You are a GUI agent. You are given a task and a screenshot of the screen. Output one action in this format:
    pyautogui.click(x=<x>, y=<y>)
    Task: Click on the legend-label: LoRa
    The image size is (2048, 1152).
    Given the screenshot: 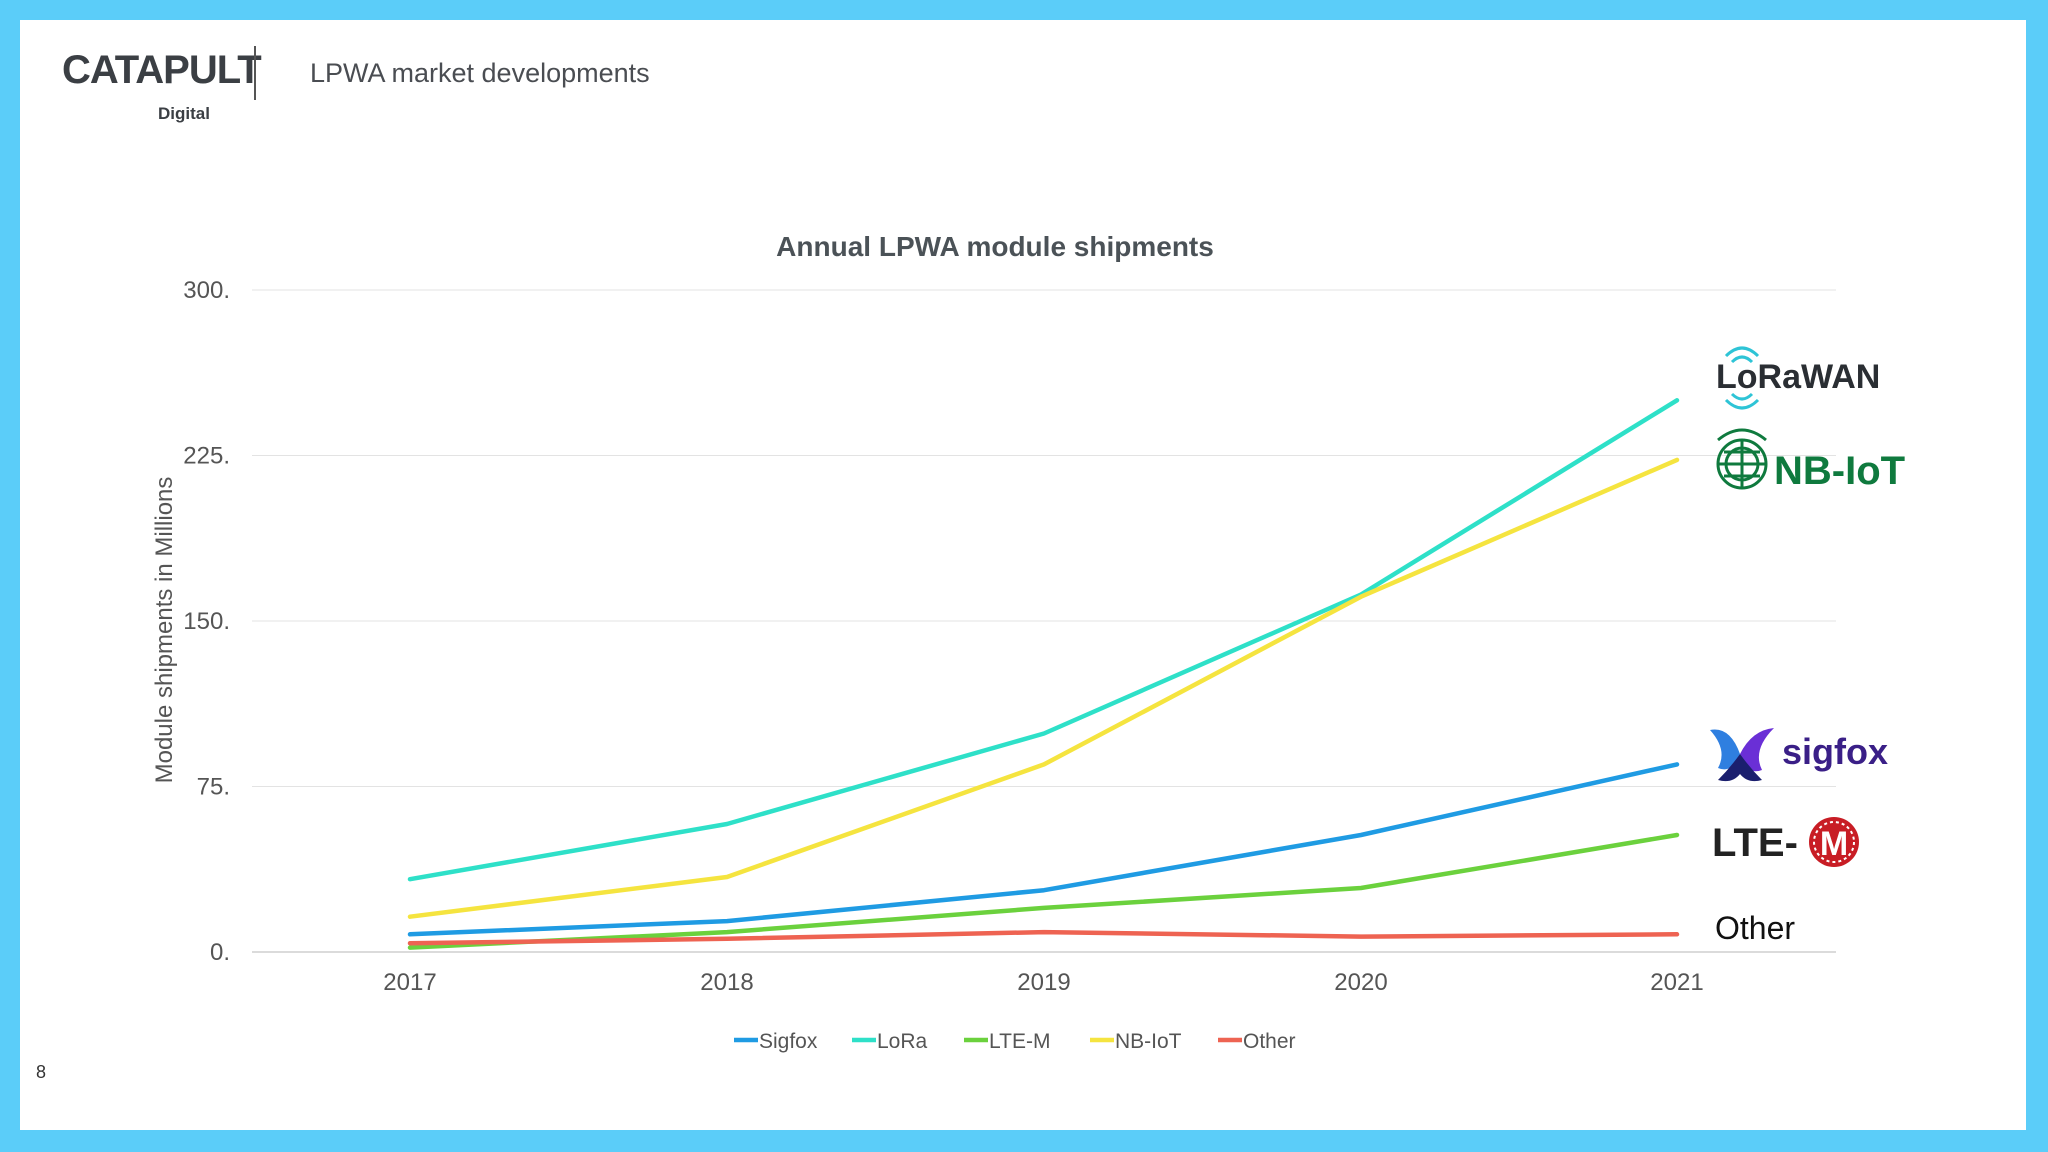 What is the action you would take?
    pyautogui.click(x=902, y=1041)
    